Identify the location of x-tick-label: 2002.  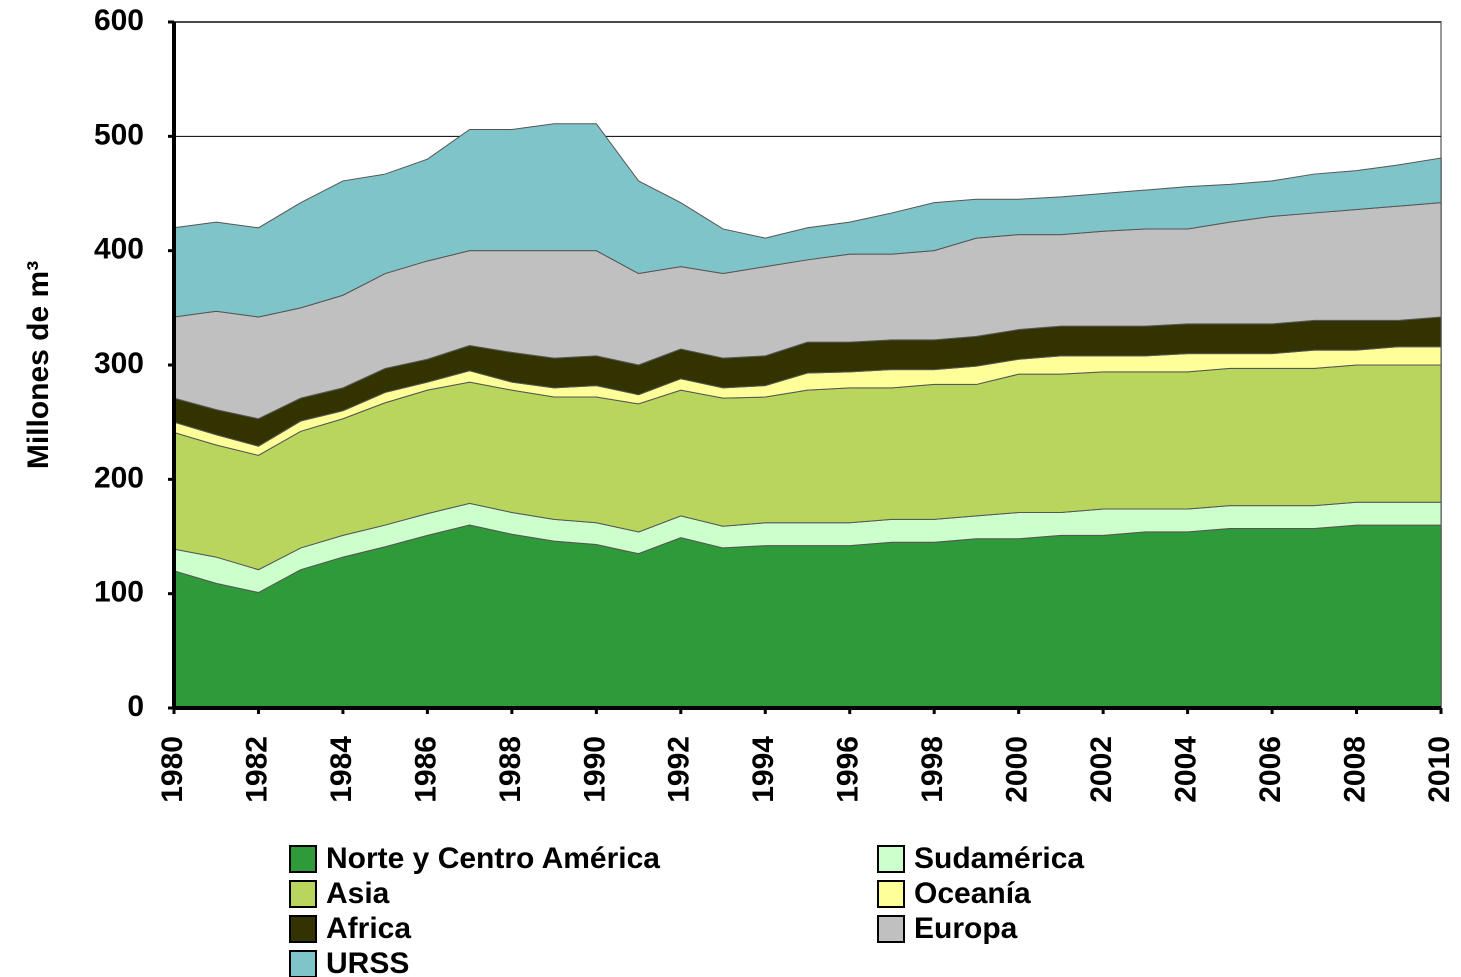
(1101, 769).